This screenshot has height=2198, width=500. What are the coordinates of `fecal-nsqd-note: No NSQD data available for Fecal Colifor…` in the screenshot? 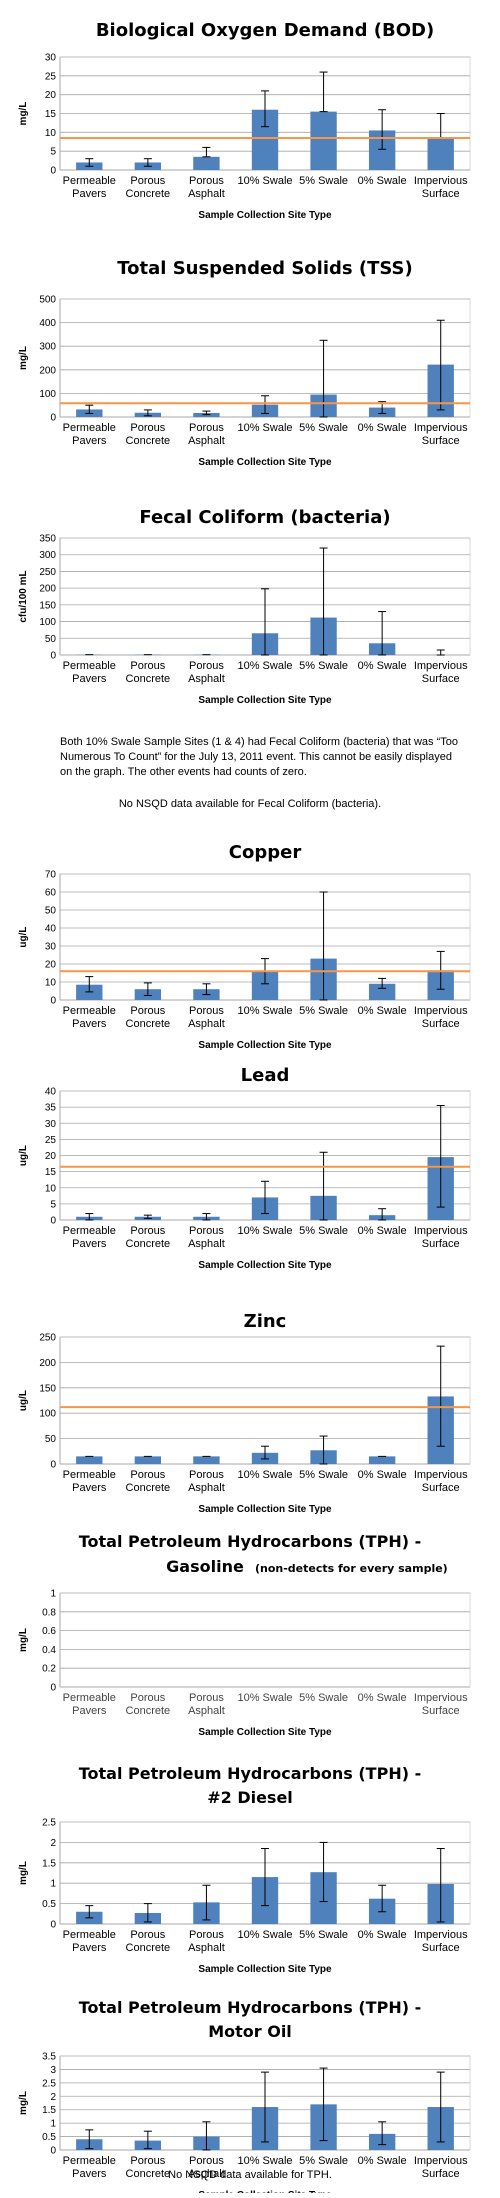 It's located at (250, 804).